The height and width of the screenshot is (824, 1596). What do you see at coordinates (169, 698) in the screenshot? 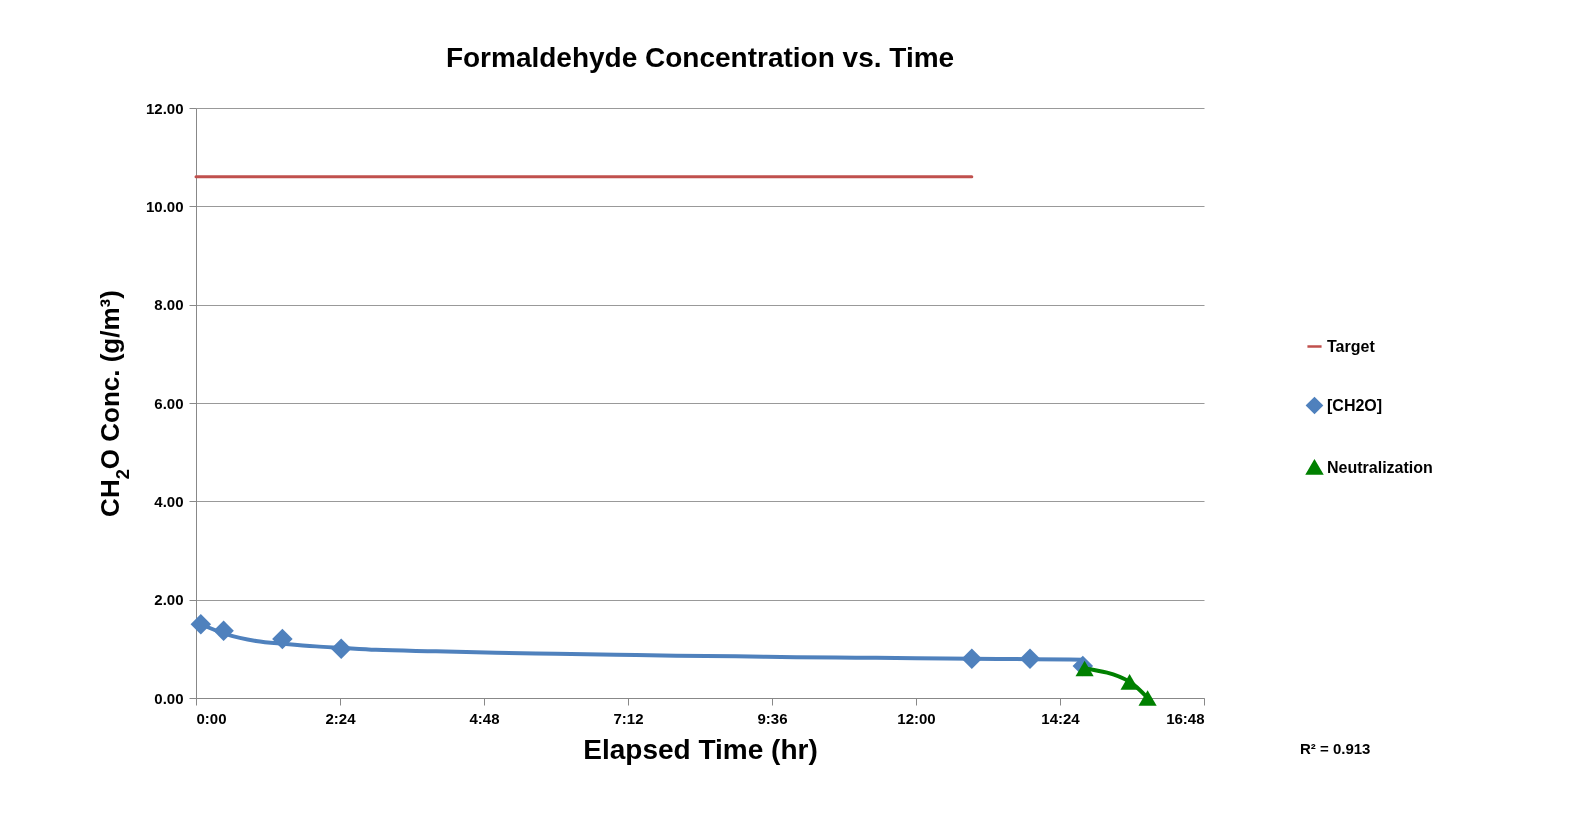
I see `y-tick-label: 0.00` at bounding box center [169, 698].